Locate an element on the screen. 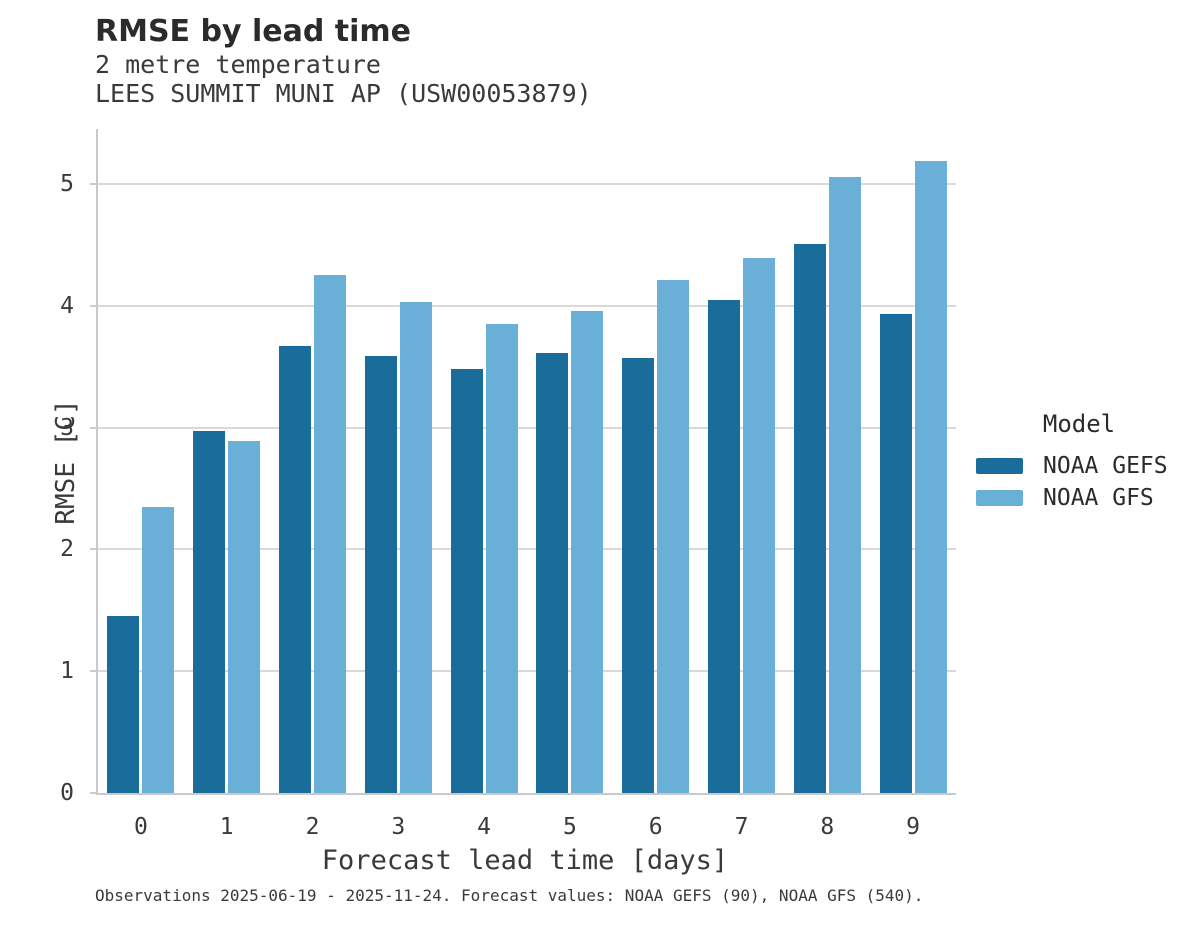 The height and width of the screenshot is (928, 1195). y-tick-label-1: 1 is located at coordinates (67, 671).